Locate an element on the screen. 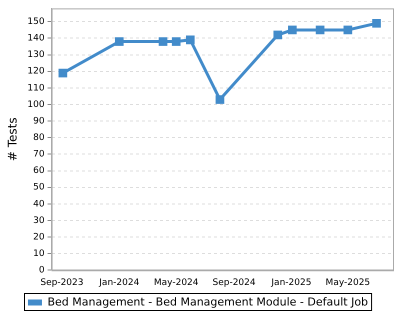 This screenshot has width=400, height=320. x-tick-label: Jan-2025 is located at coordinates (291, 283).